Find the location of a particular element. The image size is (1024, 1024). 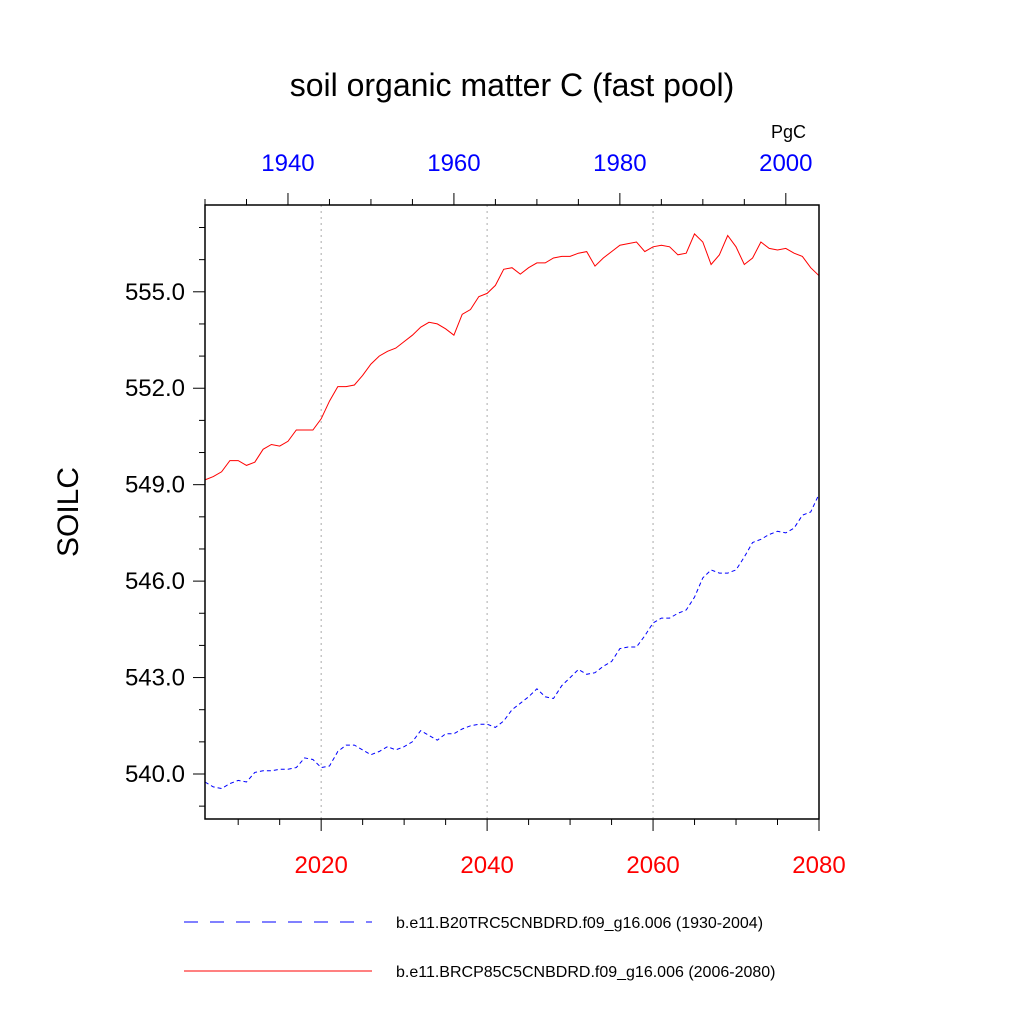

x-top-tick-label: 1940 is located at coordinates (287, 163).